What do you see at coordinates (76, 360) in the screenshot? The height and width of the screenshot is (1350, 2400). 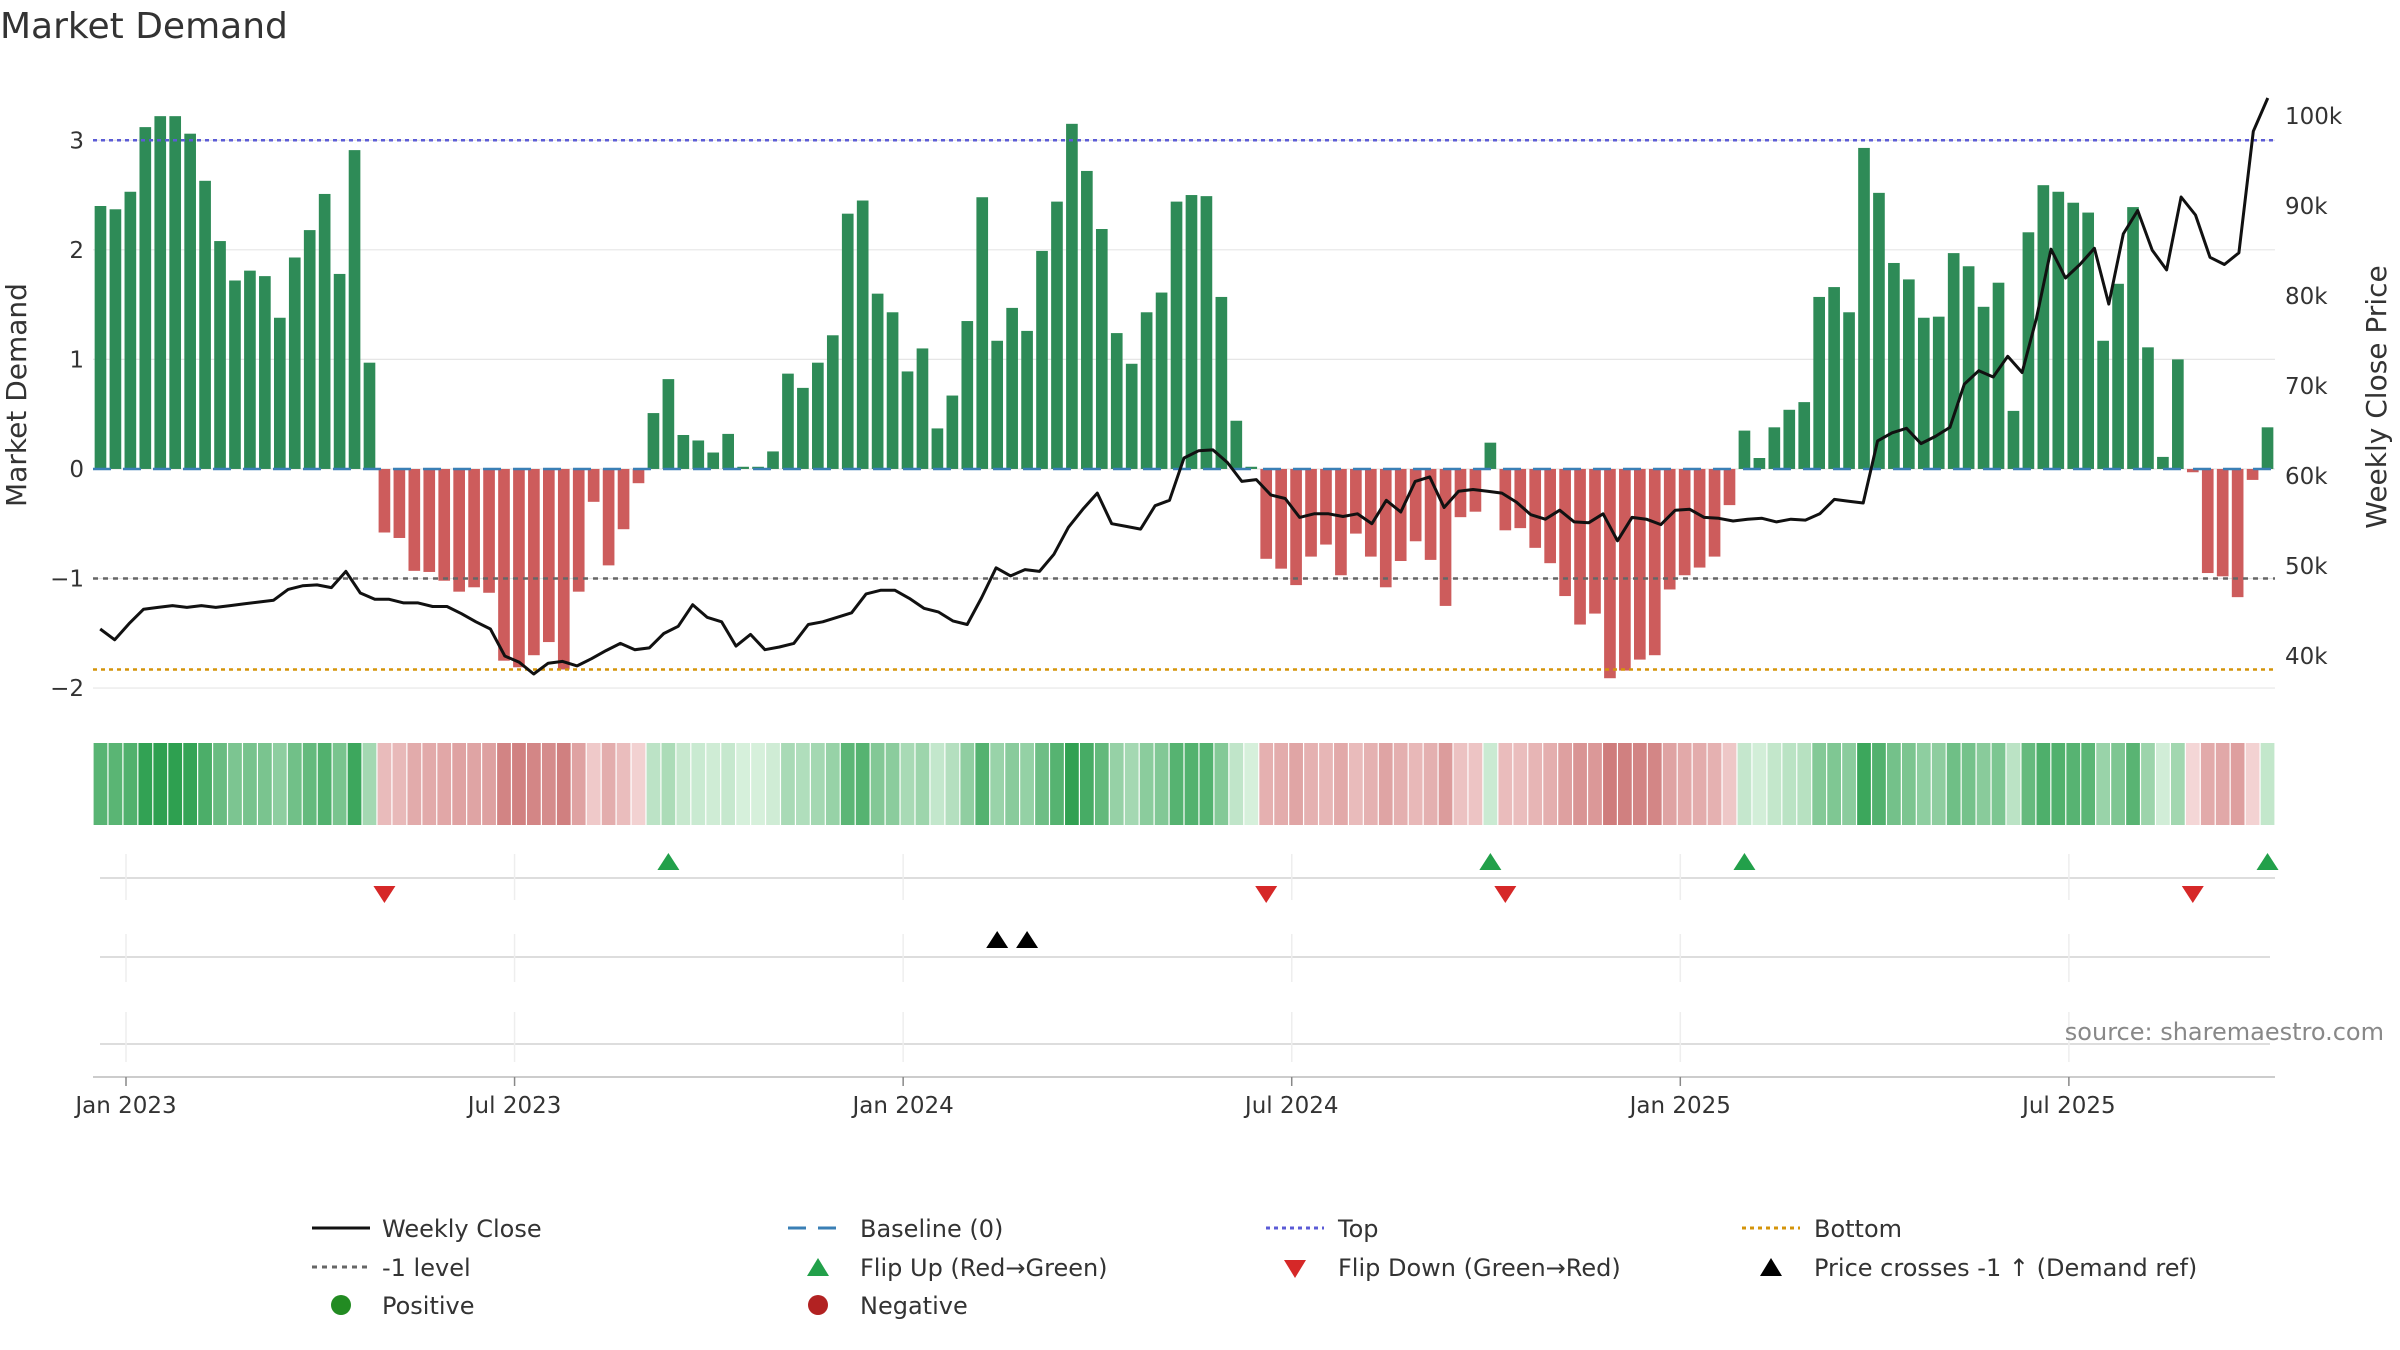 I see `y-tick-label: 1` at bounding box center [76, 360].